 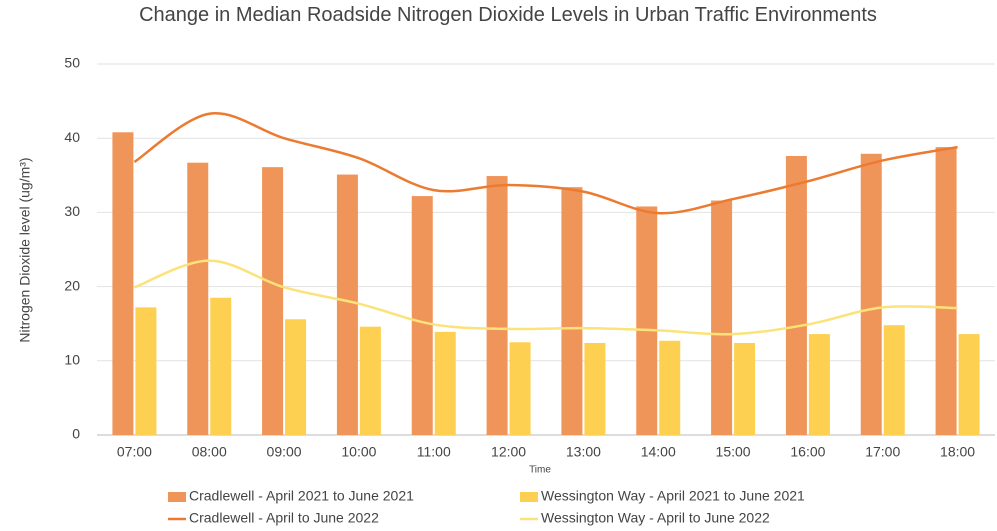 What do you see at coordinates (134, 452) in the screenshot?
I see `x-tick-label: 07:00` at bounding box center [134, 452].